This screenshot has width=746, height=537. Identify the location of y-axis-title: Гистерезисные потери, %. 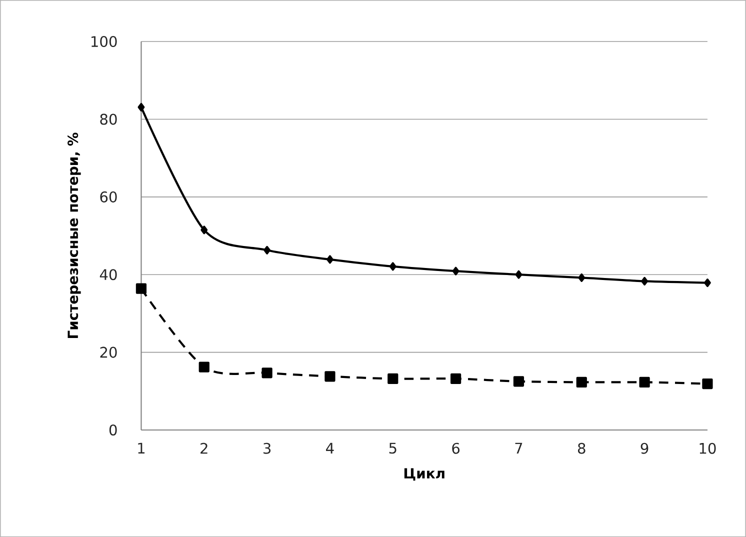
(74, 235).